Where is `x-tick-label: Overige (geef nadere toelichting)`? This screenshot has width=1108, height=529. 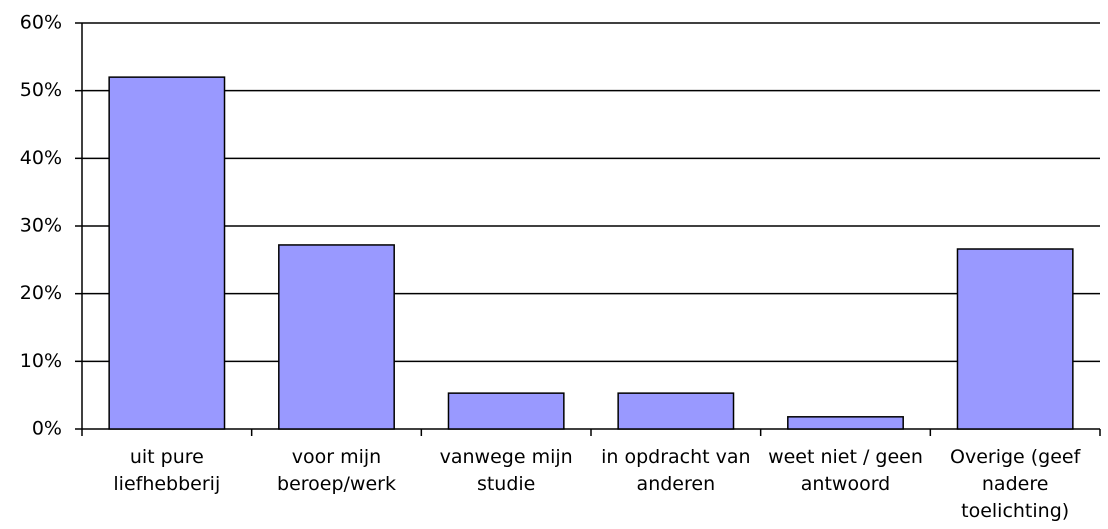
x-tick-label: Overige (geef nadere toelichting) is located at coordinates (1015, 484).